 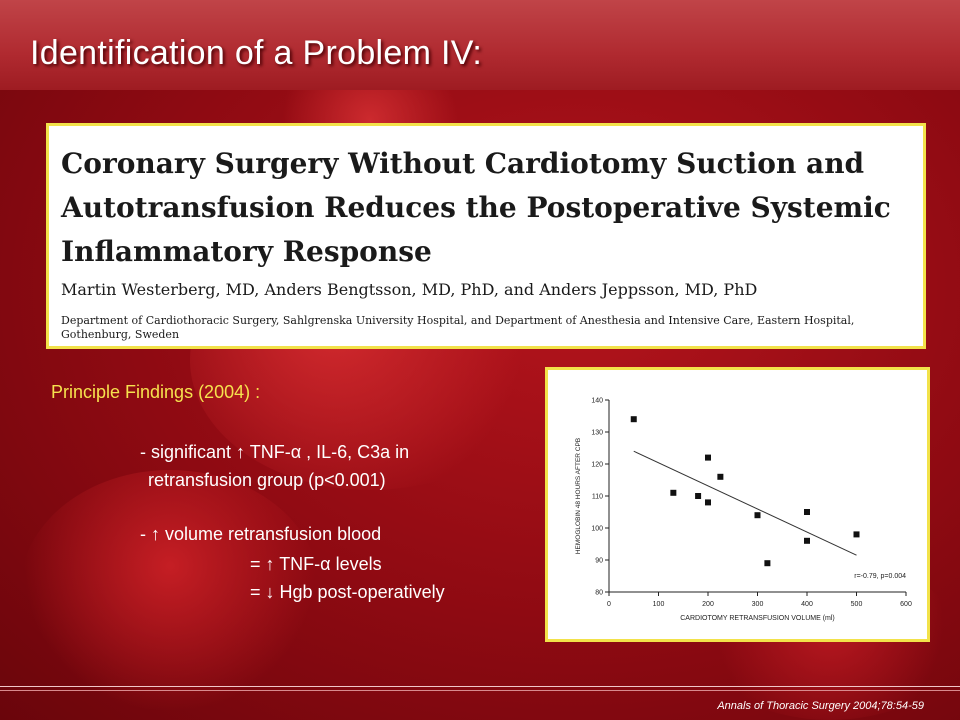 I want to click on citation: Annals of Thoracic Surgery 2004;78:54-59, so click(x=820, y=706).